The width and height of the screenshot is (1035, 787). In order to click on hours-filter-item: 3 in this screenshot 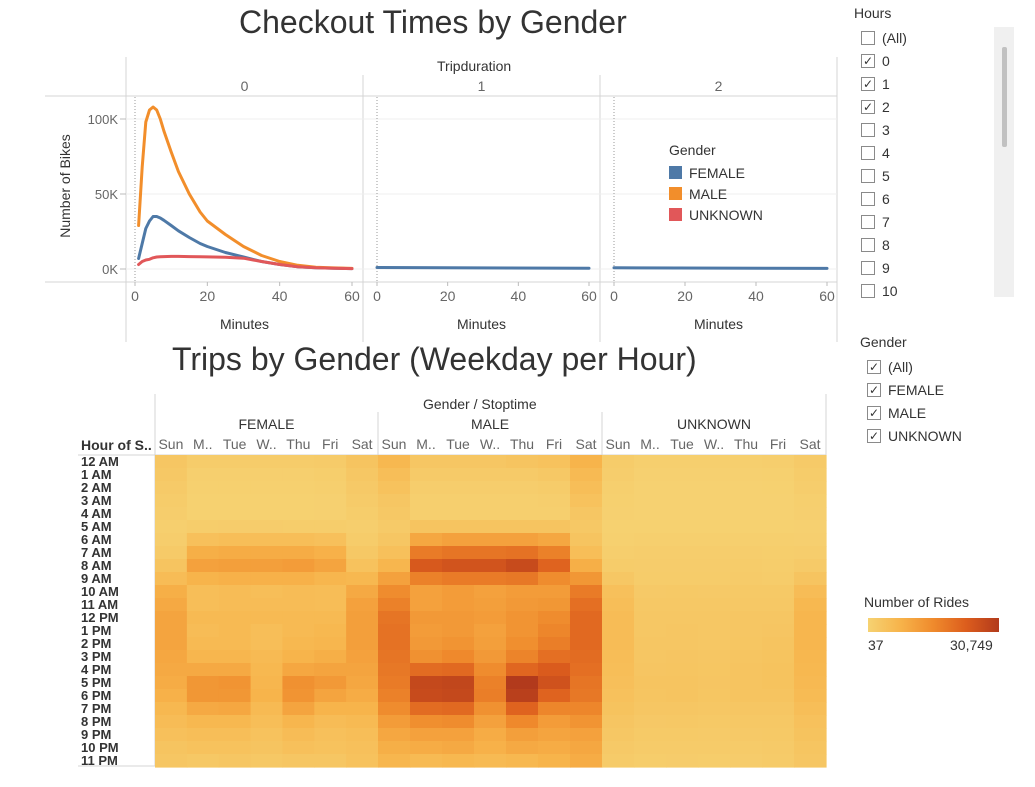, I will do `click(875, 130)`.